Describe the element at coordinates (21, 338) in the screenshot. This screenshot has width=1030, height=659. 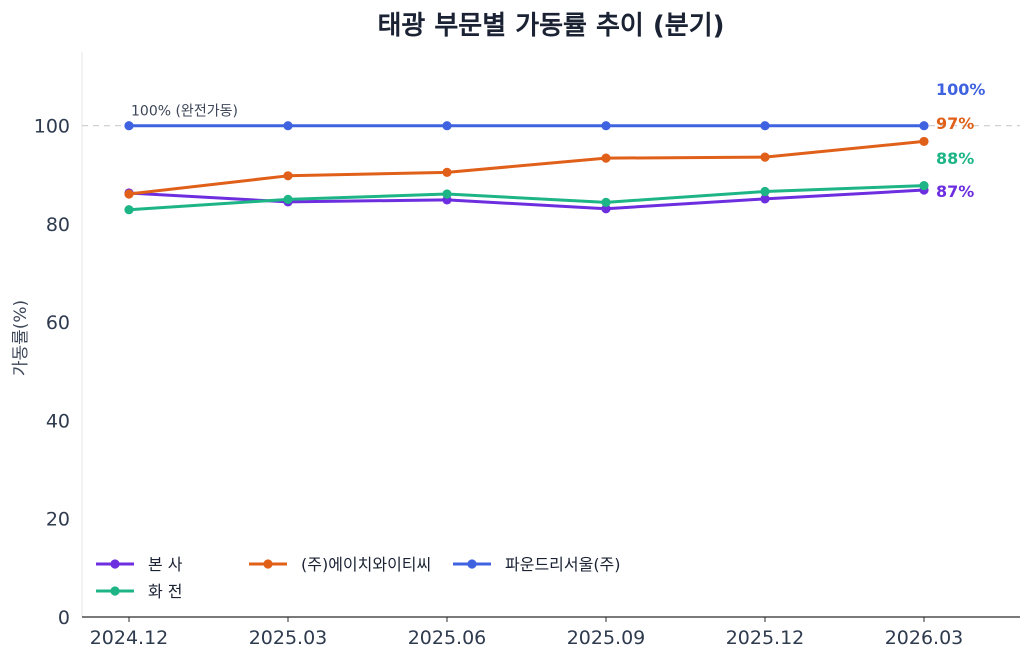
I see `y-axis-label: 가동률(%)` at that location.